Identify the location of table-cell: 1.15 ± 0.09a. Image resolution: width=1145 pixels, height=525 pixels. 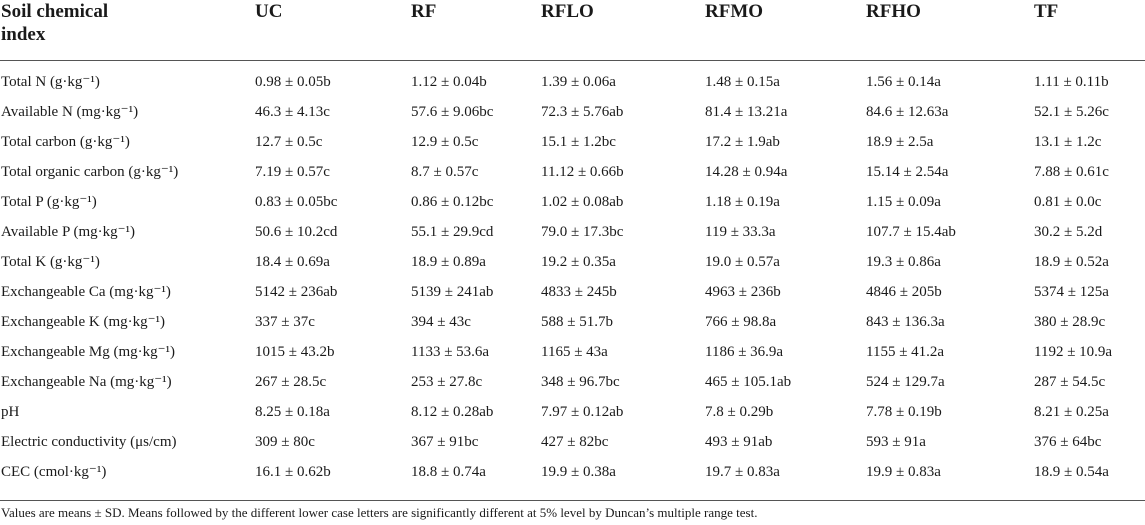
(903, 202).